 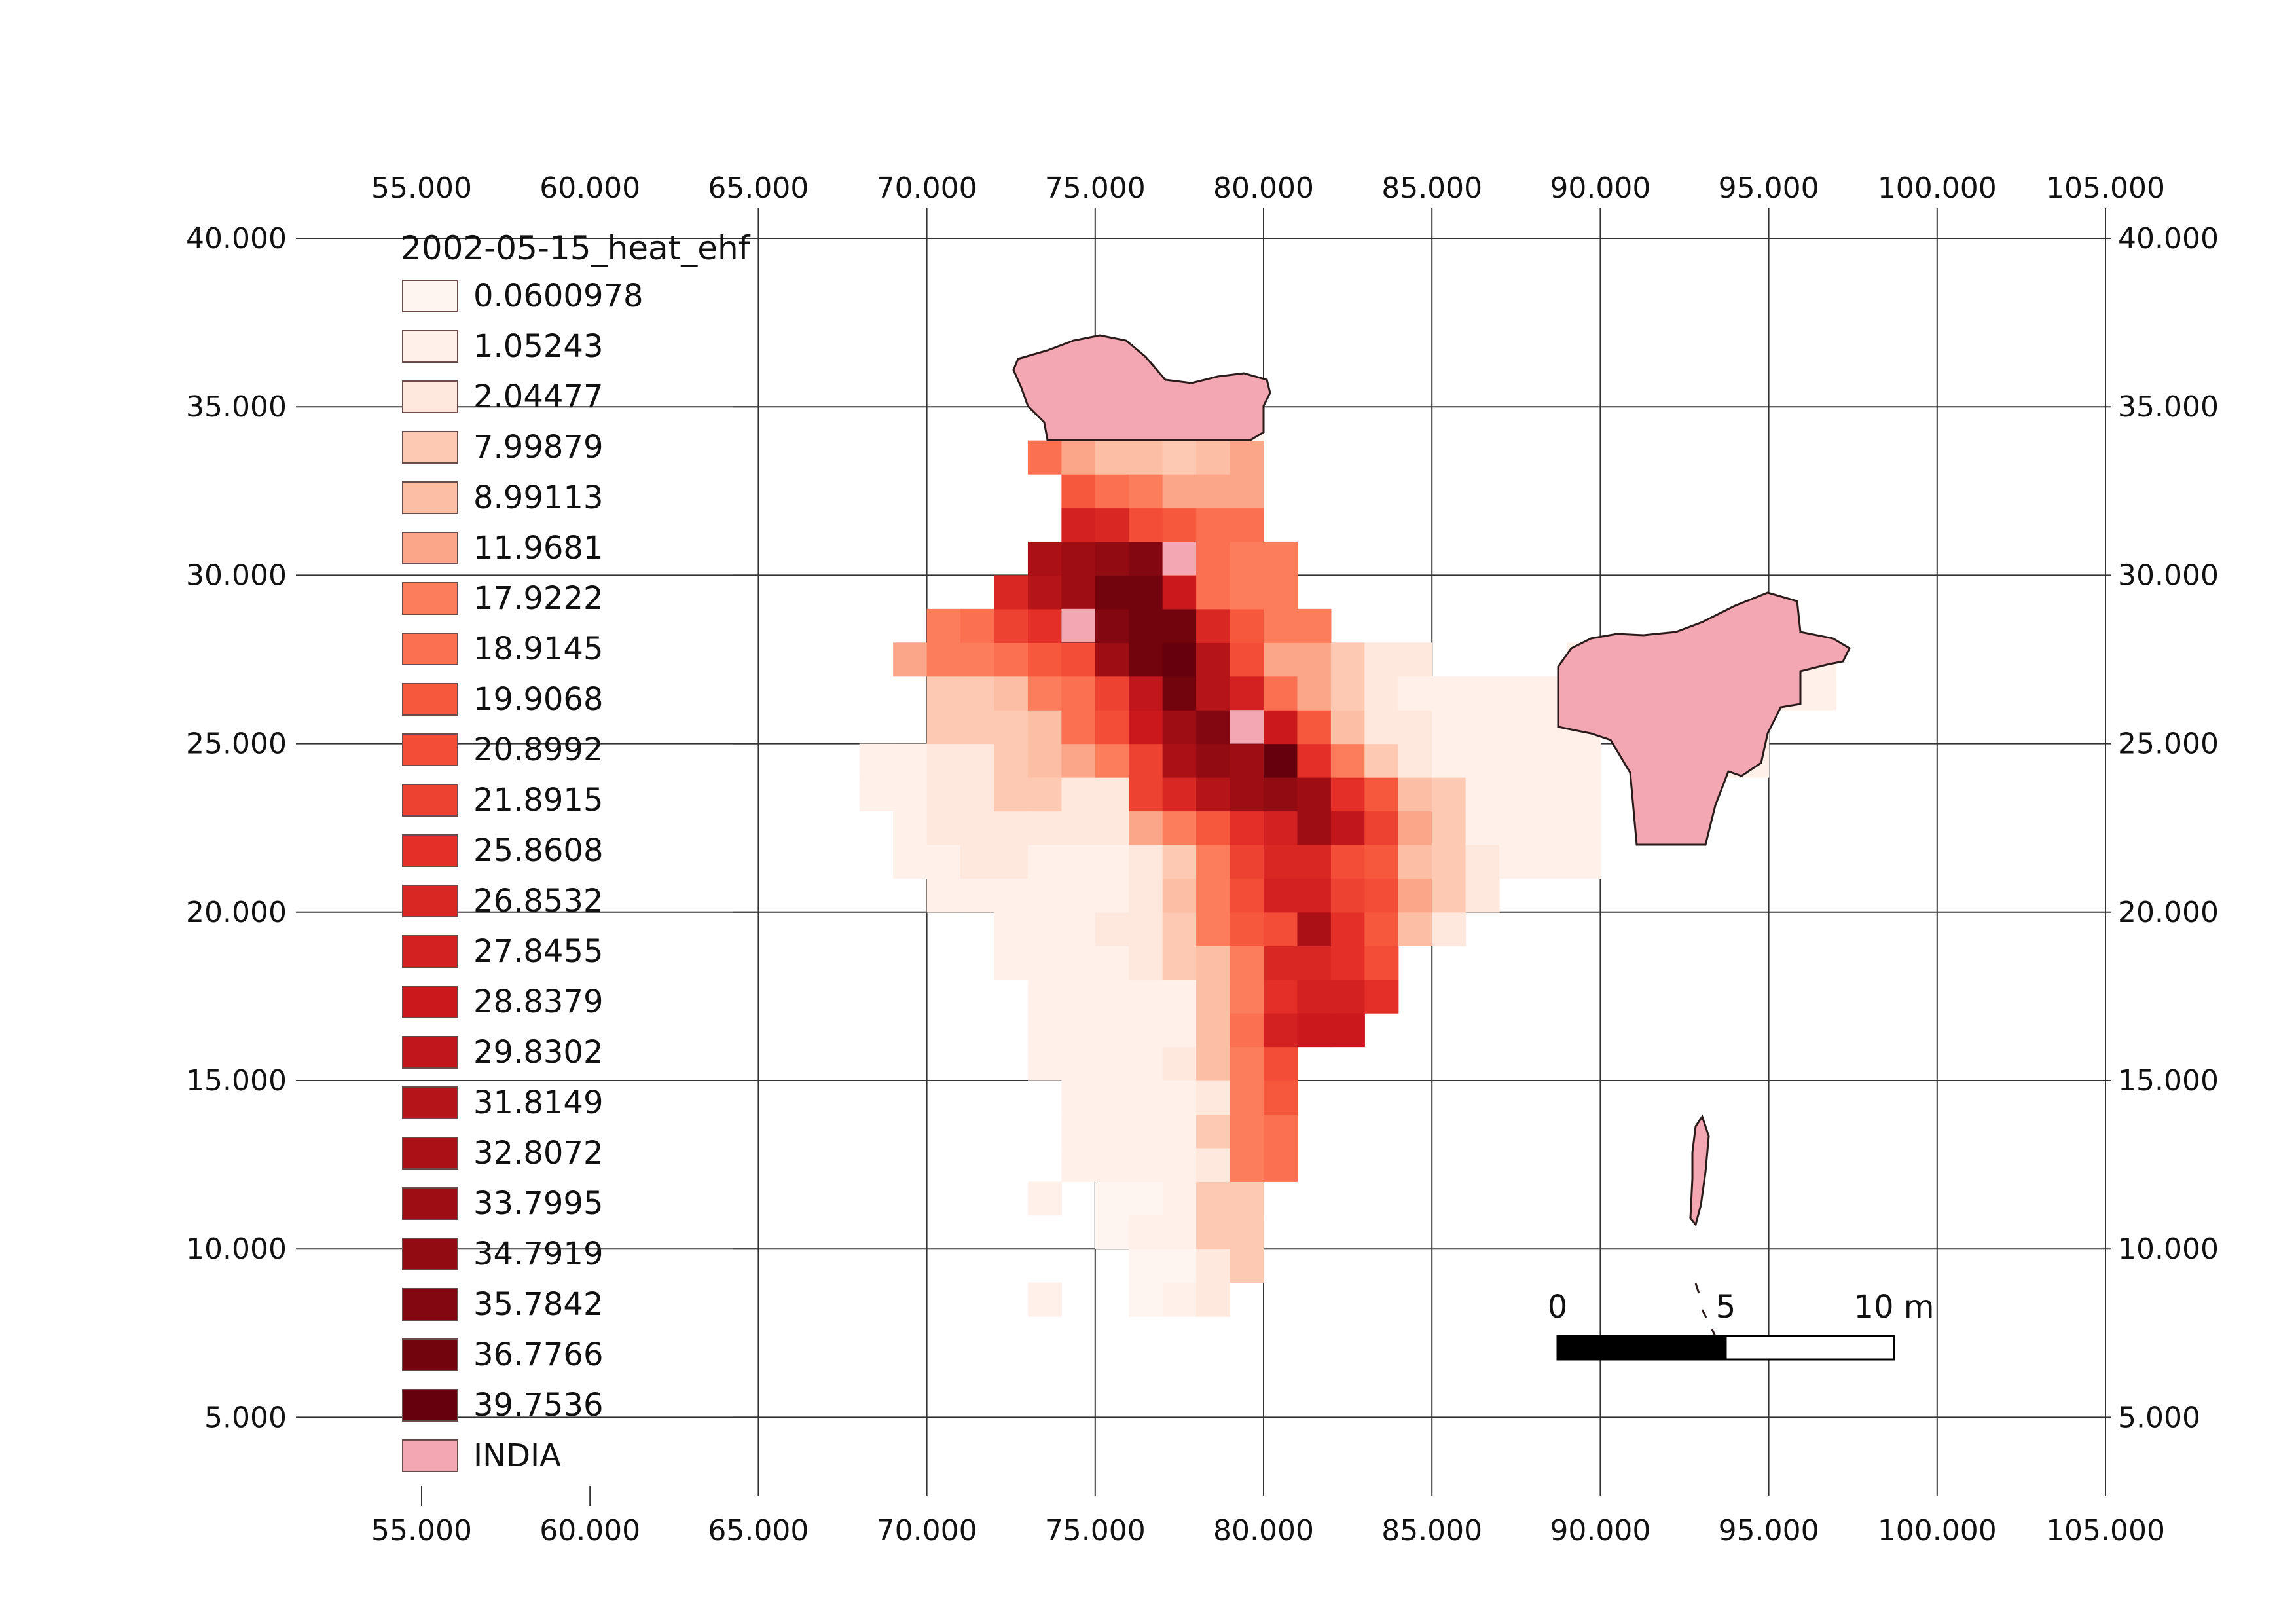 I want to click on legend-label: 27.8455, so click(x=538, y=951).